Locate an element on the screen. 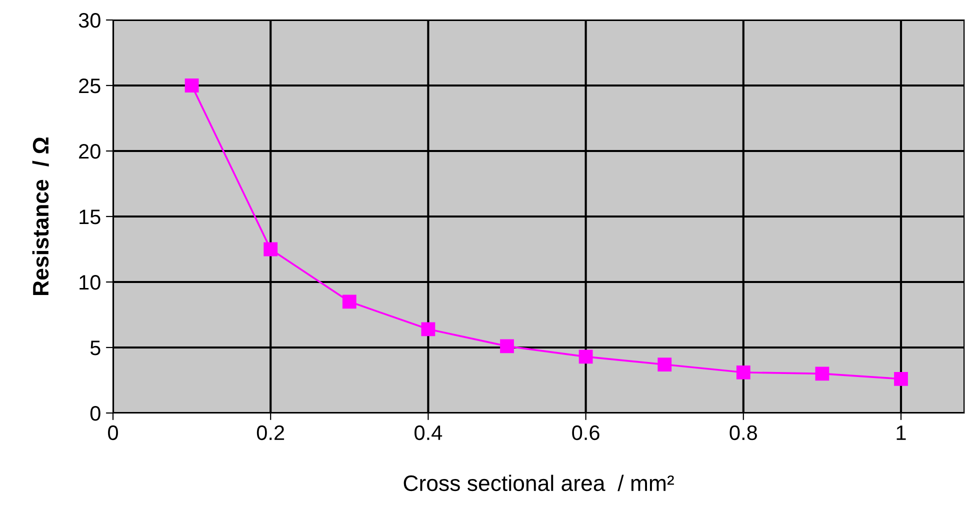 The width and height of the screenshot is (965, 528). x-tick-label: 0.6 is located at coordinates (586, 432).